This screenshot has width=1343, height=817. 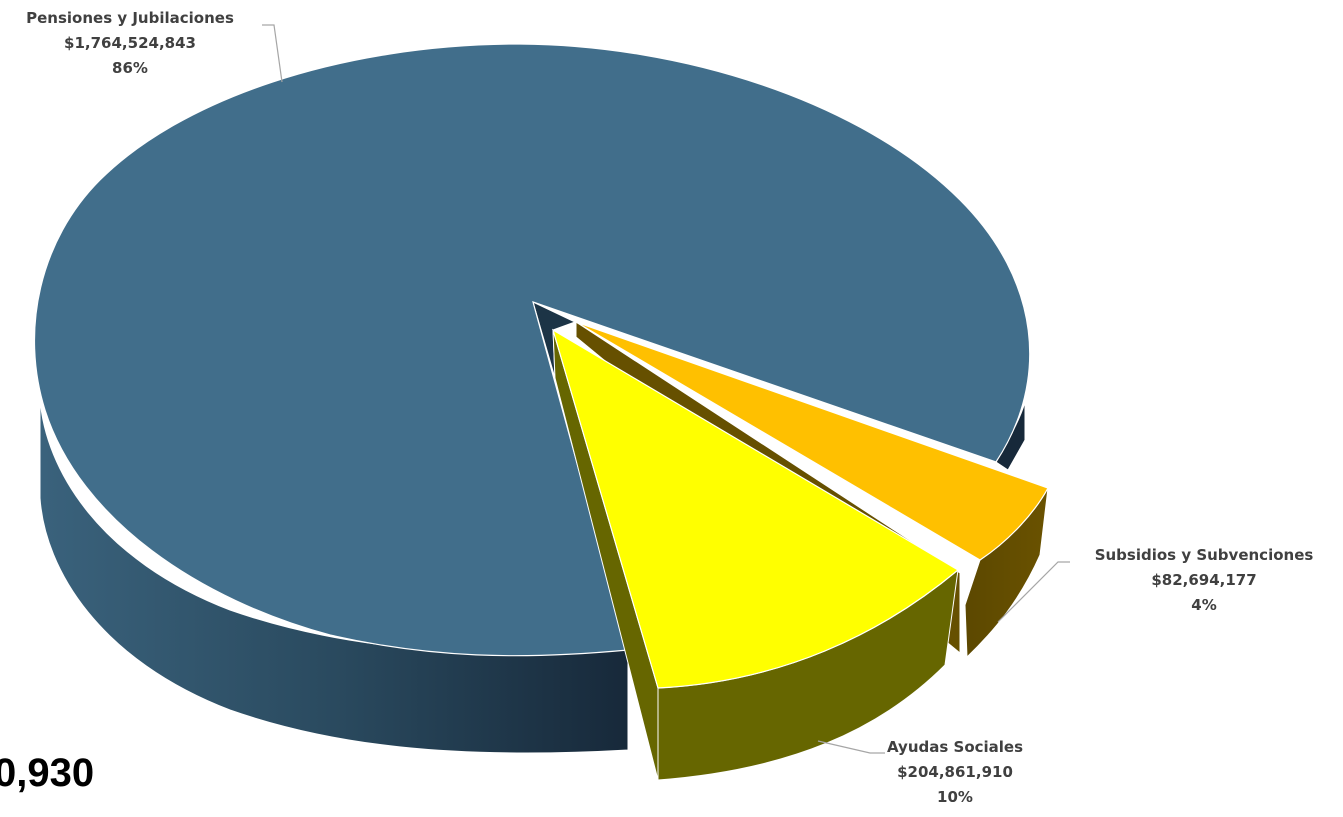 I want to click on partial-total-text: 0,930, so click(x=47, y=773).